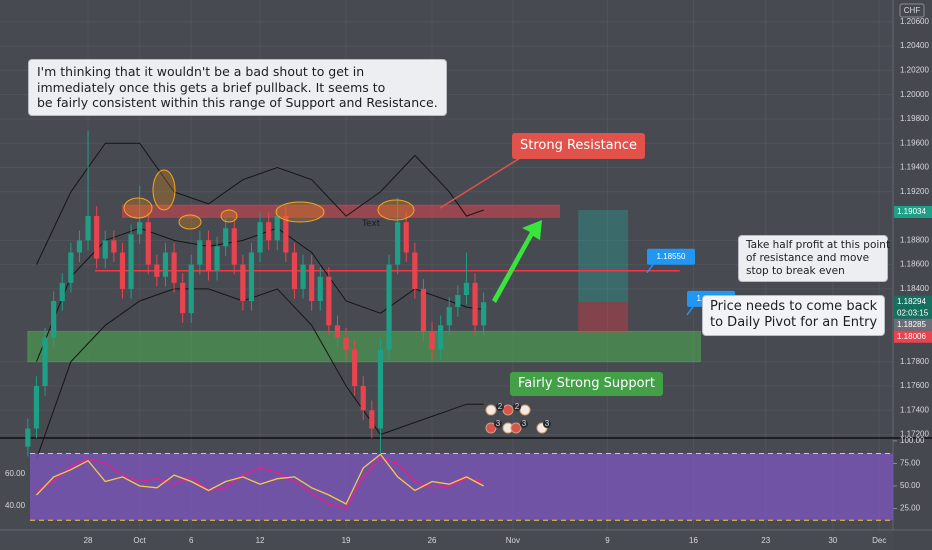 Image resolution: width=932 pixels, height=550 pixels. Describe the element at coordinates (603, 317) in the screenshot. I see `position-stop` at that location.